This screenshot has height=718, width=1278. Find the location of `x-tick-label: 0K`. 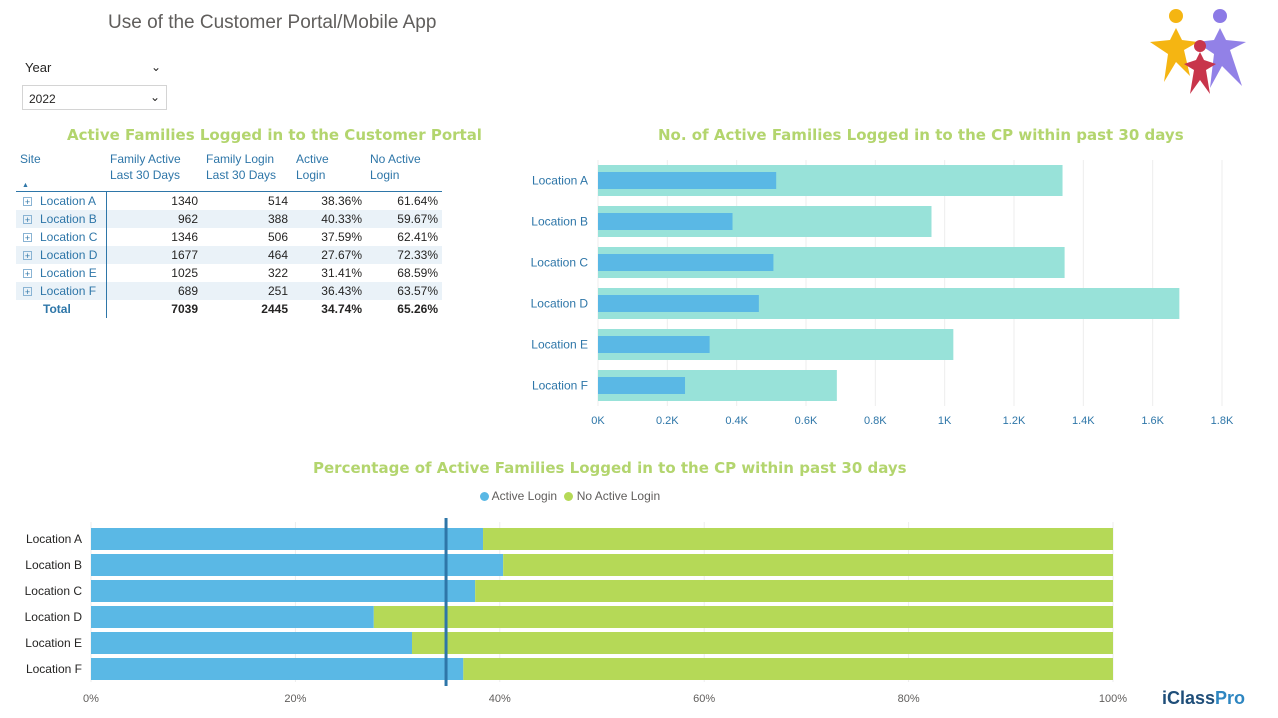

x-tick-label: 0K is located at coordinates (598, 421).